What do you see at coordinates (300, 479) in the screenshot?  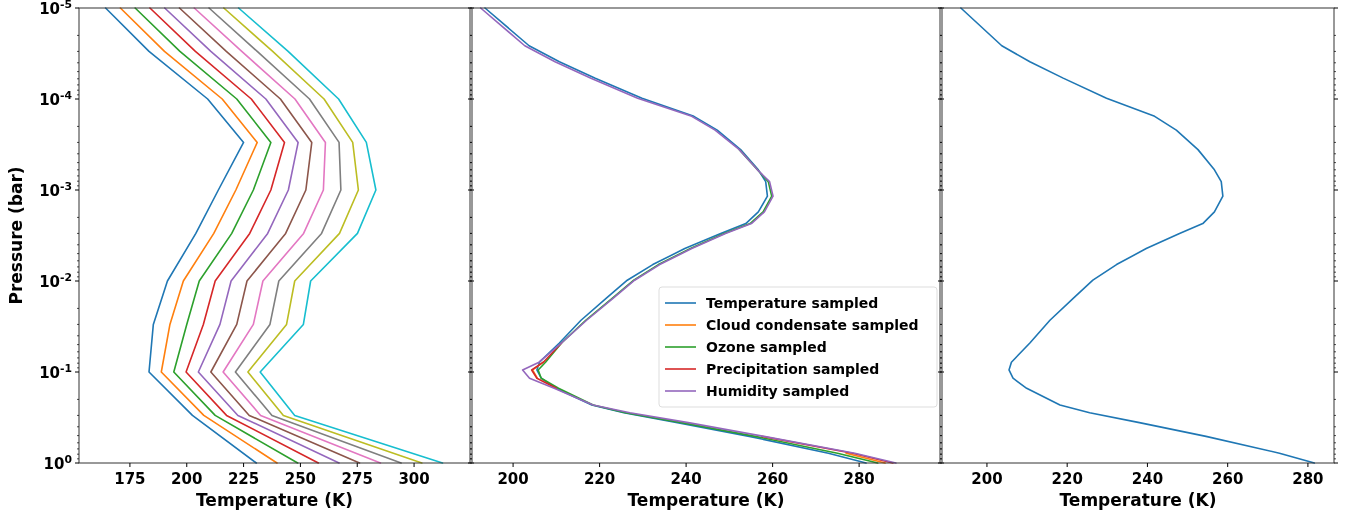 I see `x-tick-label: 250` at bounding box center [300, 479].